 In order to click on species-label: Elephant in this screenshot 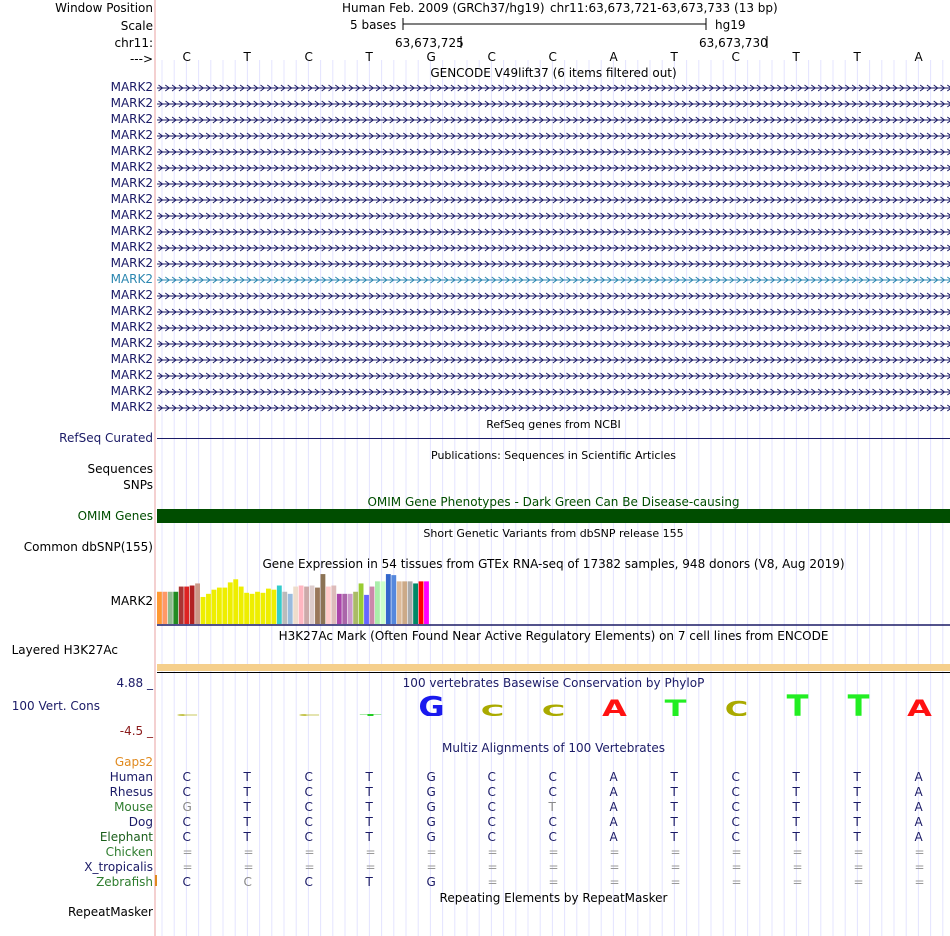, I will do `click(126, 837)`.